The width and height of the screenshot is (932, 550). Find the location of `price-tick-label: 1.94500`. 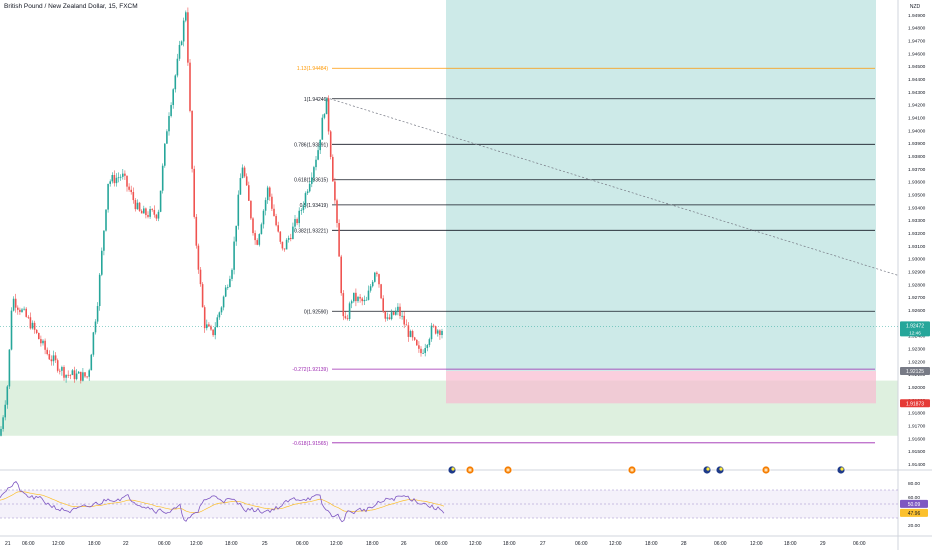

price-tick-label: 1.94500 is located at coordinates (917, 67).